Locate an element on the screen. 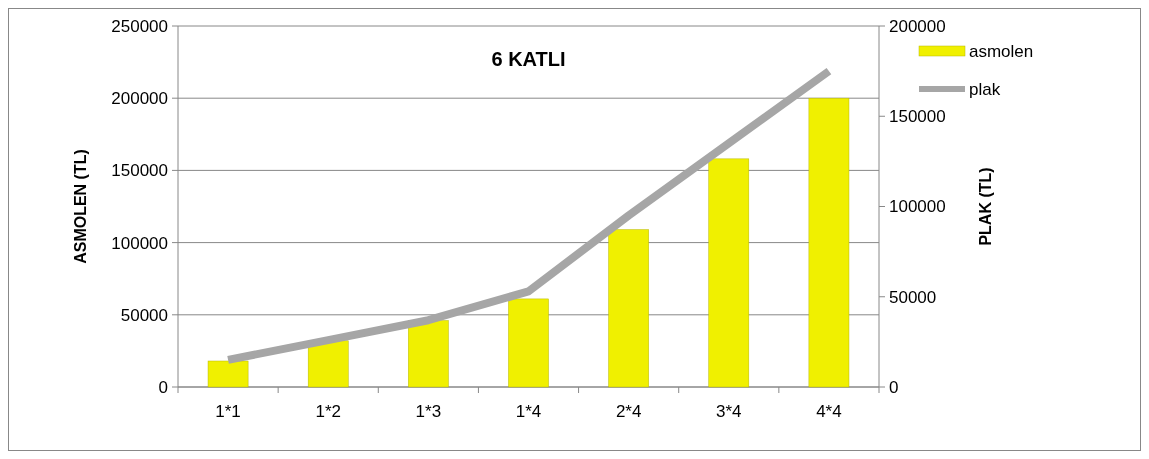 Image resolution: width=1149 pixels, height=459 pixels. legend-label: plak is located at coordinates (985, 89).